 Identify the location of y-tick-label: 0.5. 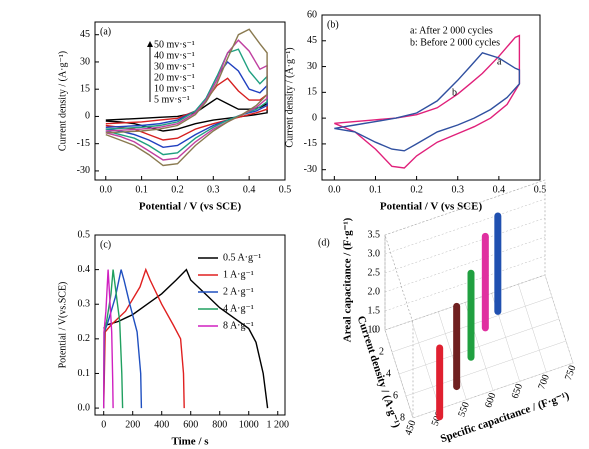
(84, 234).